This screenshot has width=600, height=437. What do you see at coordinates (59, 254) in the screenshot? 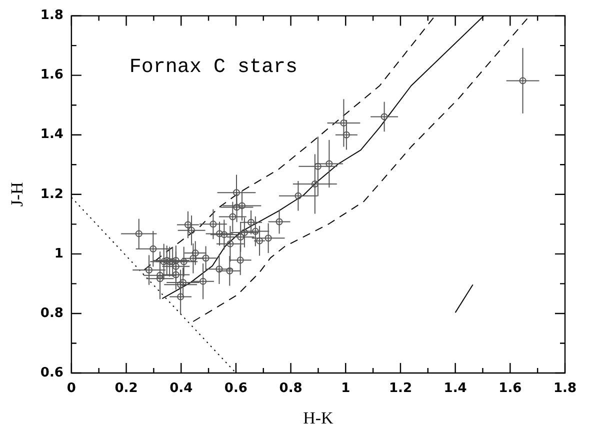
I see `y-tick-label: 1` at bounding box center [59, 254].